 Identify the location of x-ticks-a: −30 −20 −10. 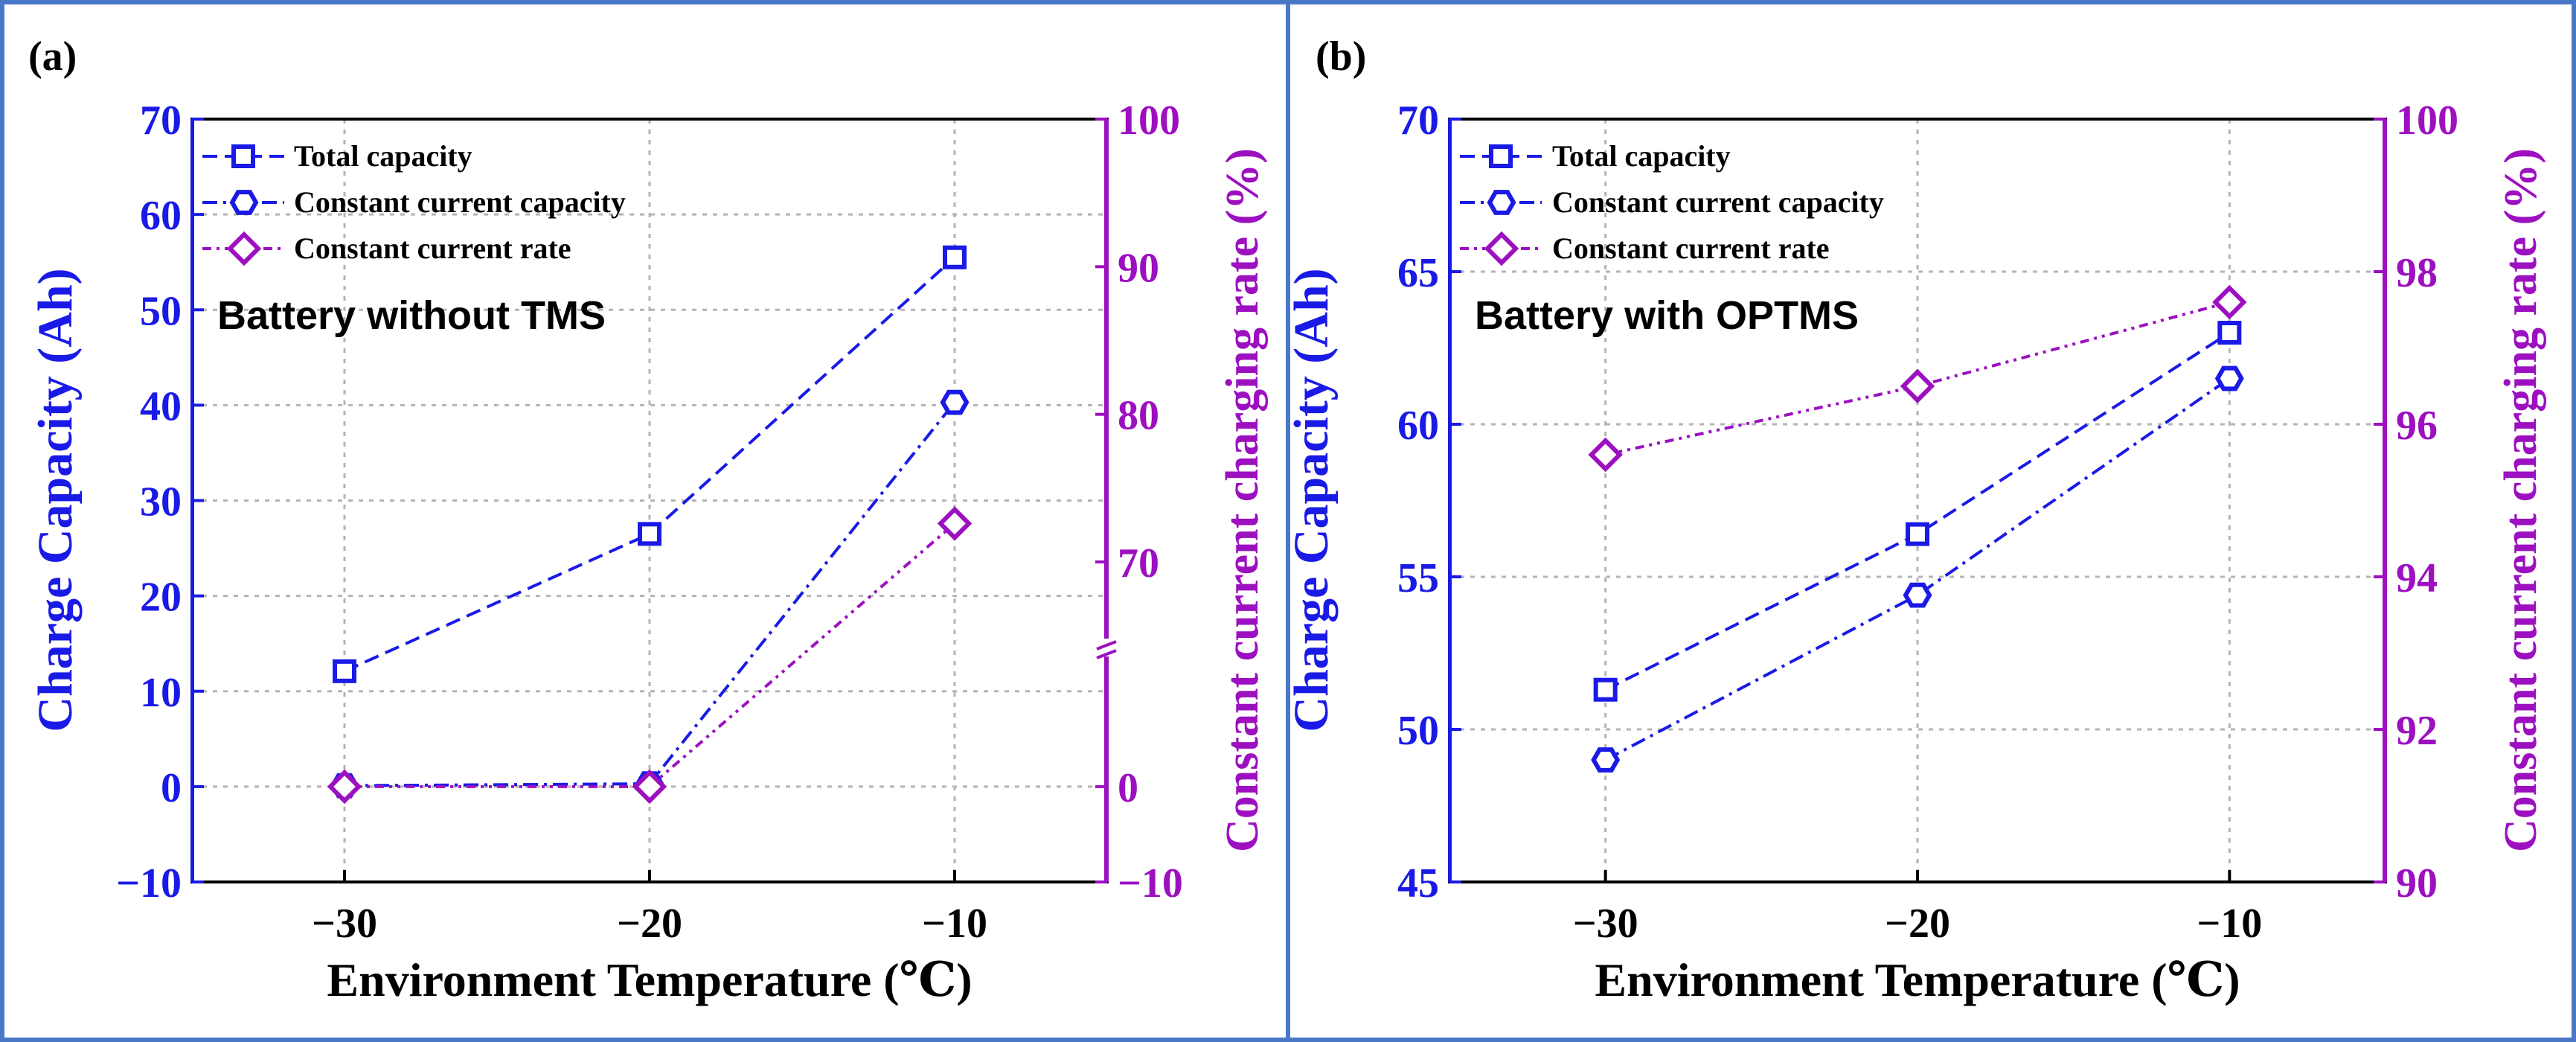
(649, 908).